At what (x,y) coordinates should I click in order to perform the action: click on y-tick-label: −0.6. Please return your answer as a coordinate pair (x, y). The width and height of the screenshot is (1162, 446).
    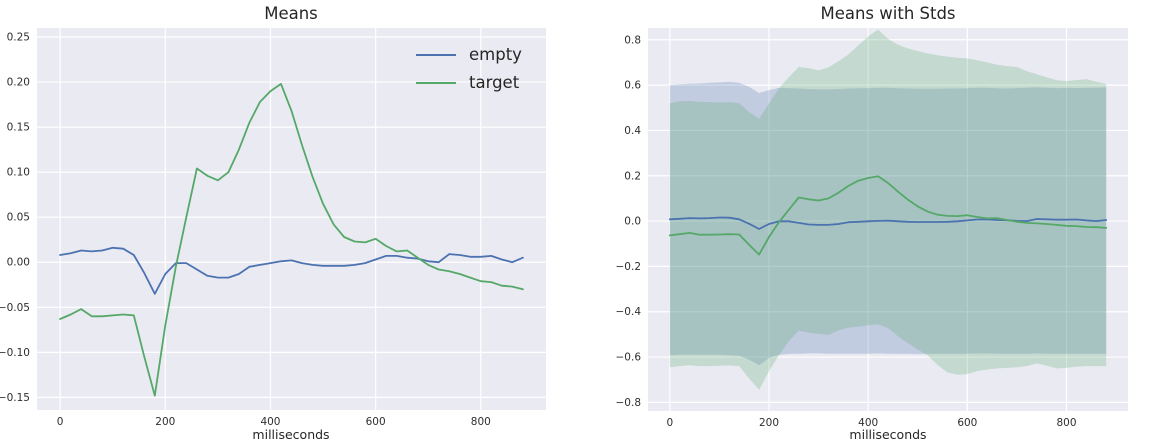
    Looking at the image, I should click on (629, 358).